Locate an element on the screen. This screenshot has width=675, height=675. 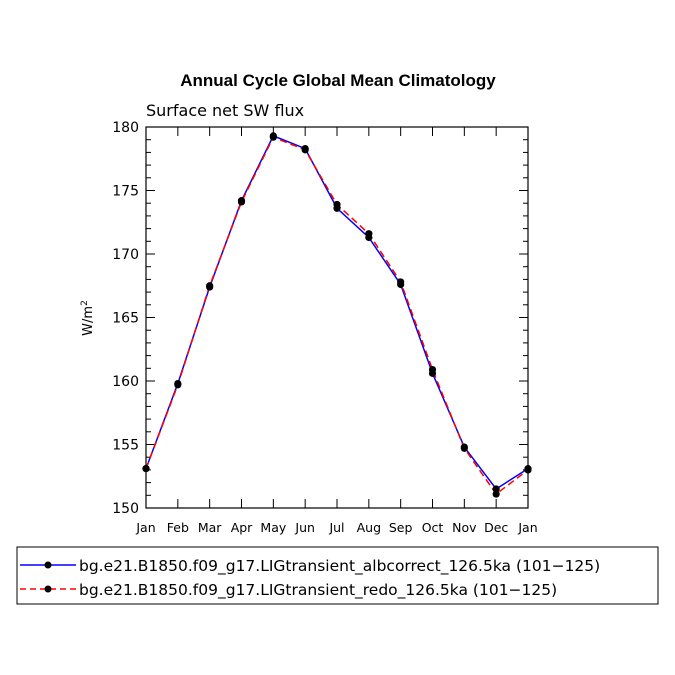
x-tick-label: May is located at coordinates (273, 527).